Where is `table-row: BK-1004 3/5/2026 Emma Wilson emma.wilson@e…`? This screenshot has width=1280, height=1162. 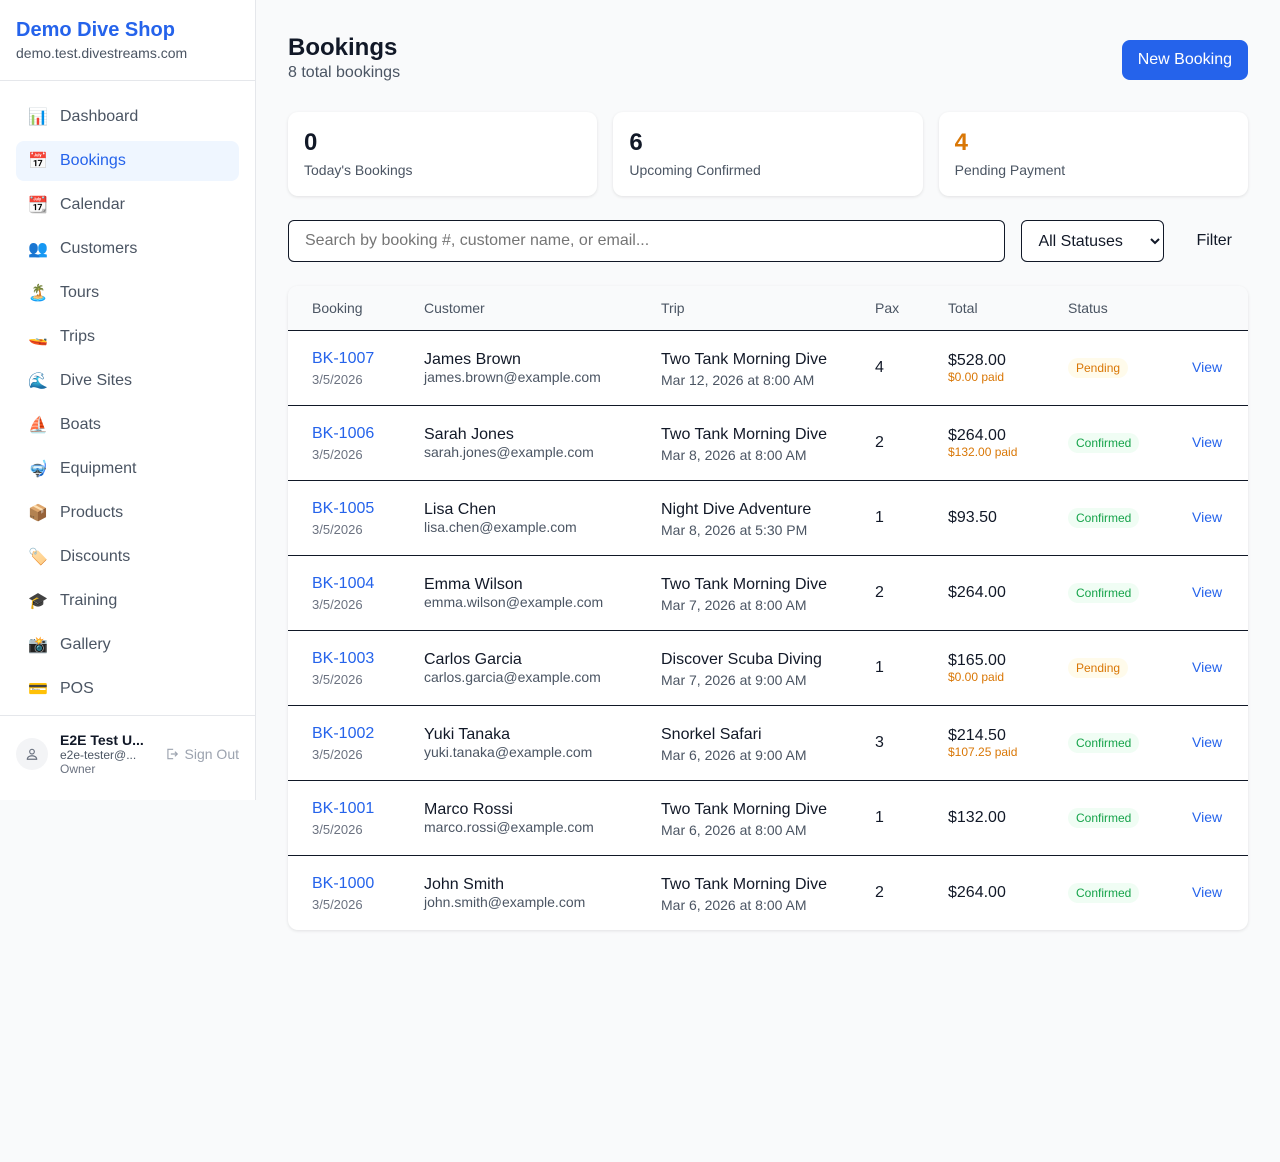
table-row: BK-1004 3/5/2026 Emma Wilson emma.wilson@e… is located at coordinates (768, 593).